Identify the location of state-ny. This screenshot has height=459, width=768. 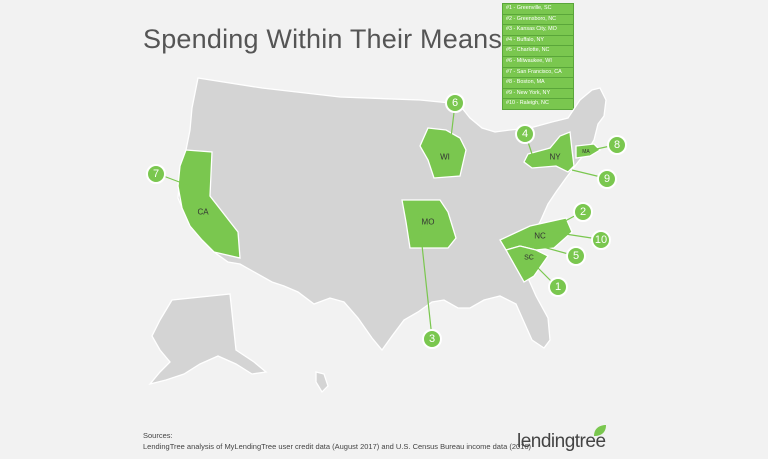
(549, 152).